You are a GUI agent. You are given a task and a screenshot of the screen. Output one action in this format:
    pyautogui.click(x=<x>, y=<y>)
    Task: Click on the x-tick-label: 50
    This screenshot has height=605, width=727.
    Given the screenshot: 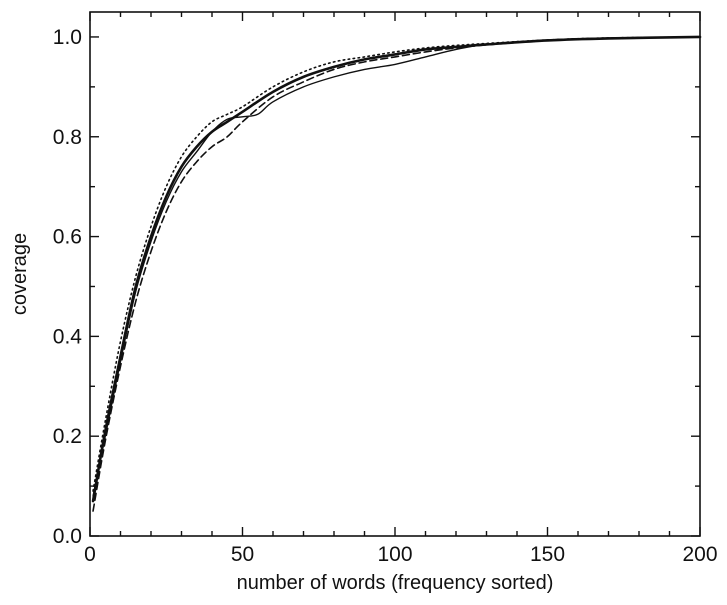 What is the action you would take?
    pyautogui.click(x=242, y=554)
    